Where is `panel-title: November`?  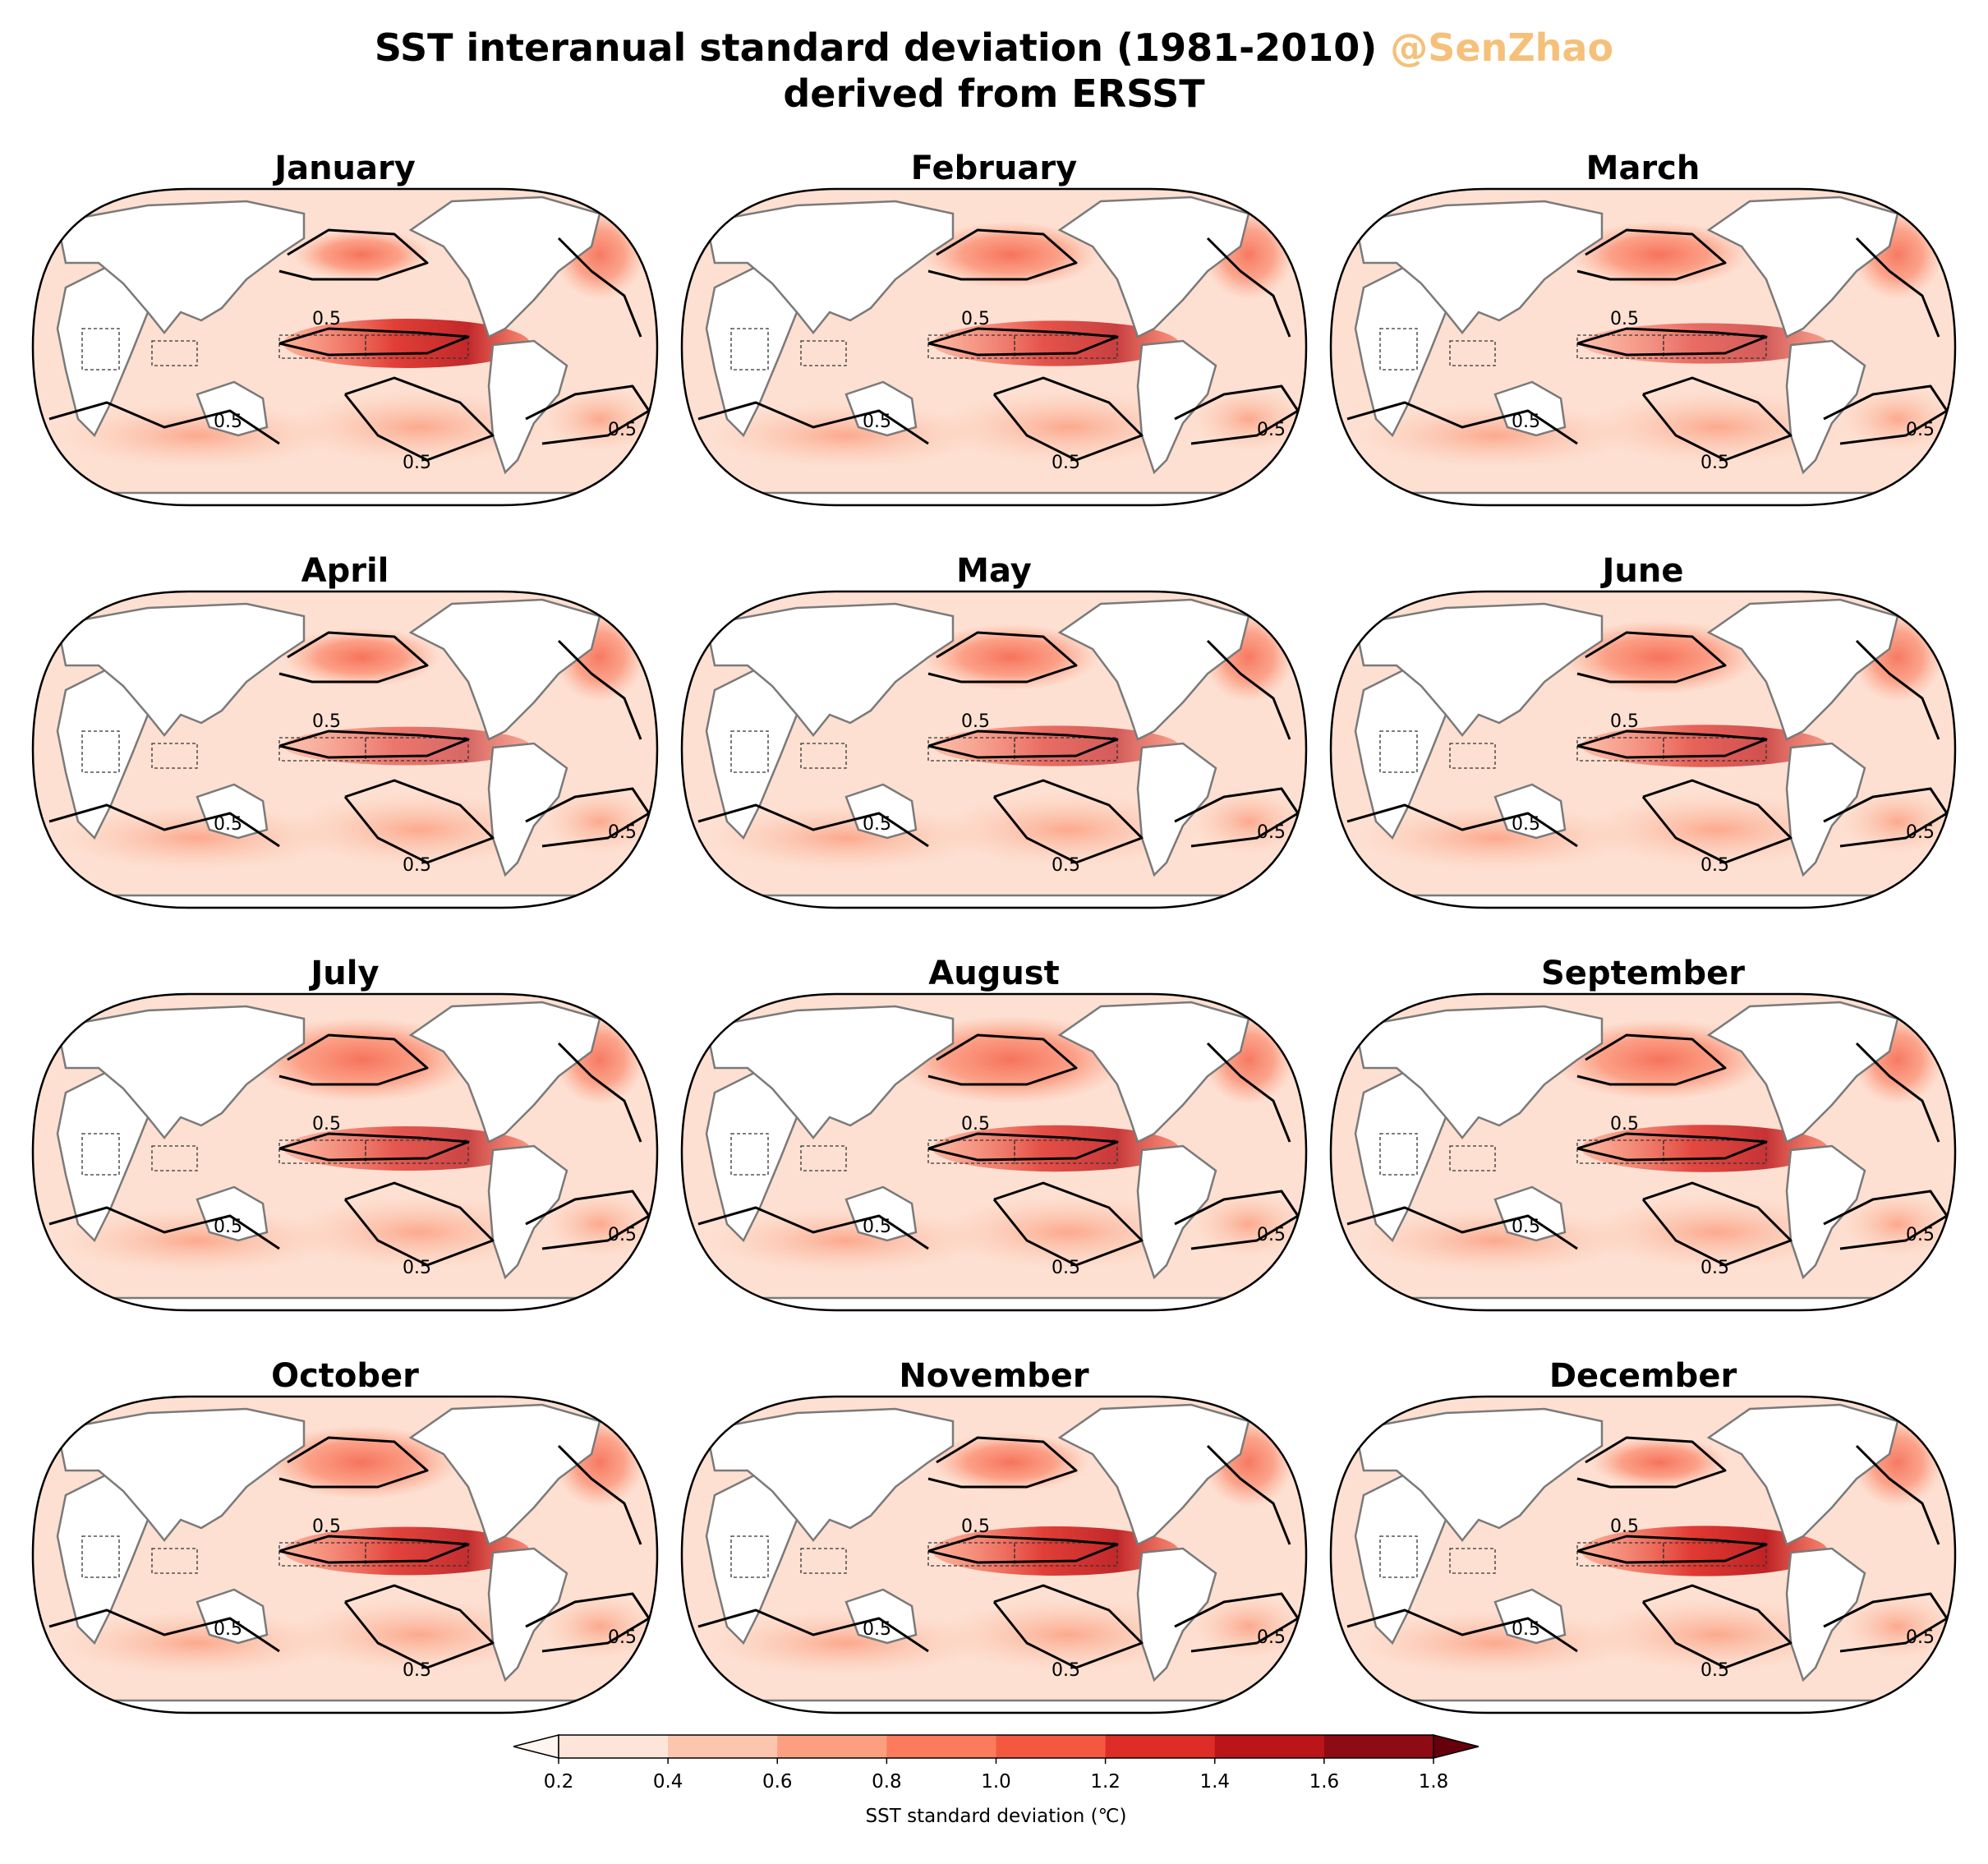 panel-title: November is located at coordinates (994, 1376).